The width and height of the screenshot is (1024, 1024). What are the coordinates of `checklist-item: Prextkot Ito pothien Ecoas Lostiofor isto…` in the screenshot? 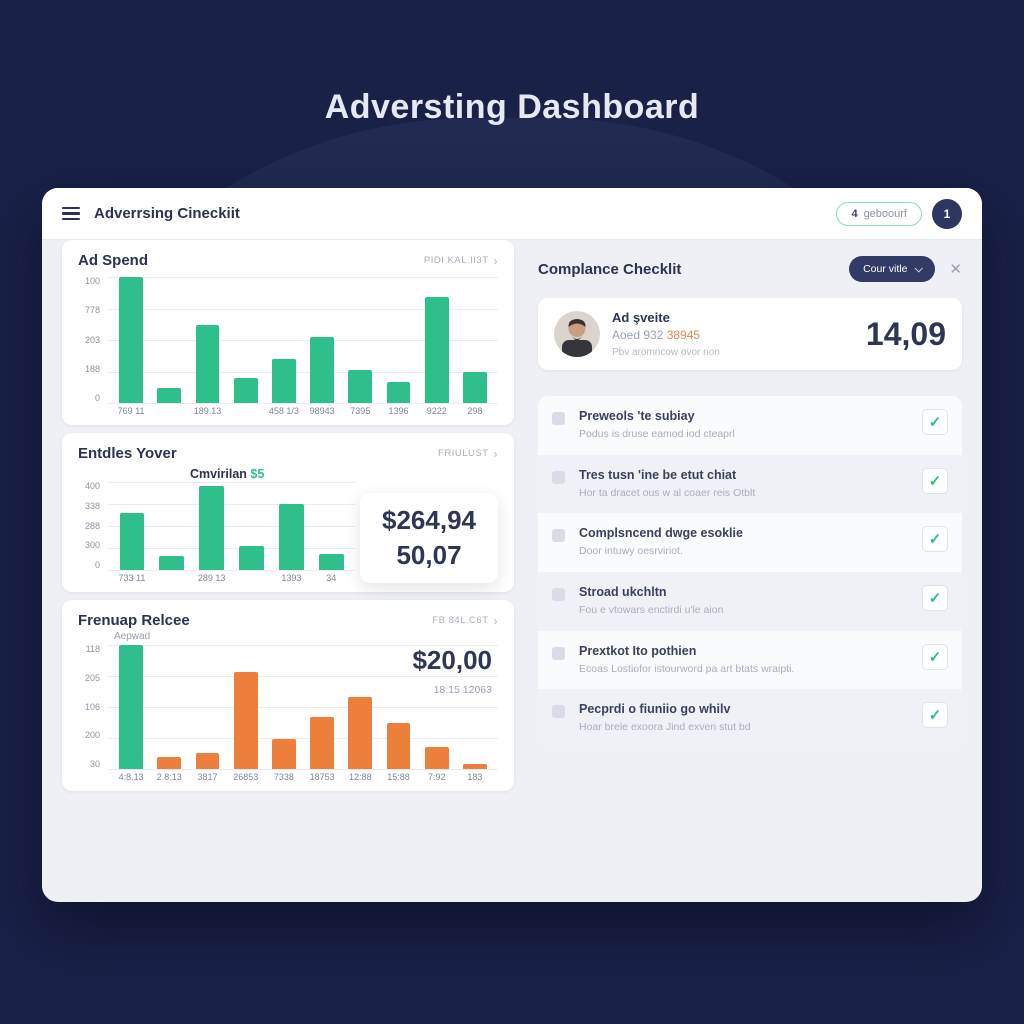 It's located at (750, 660).